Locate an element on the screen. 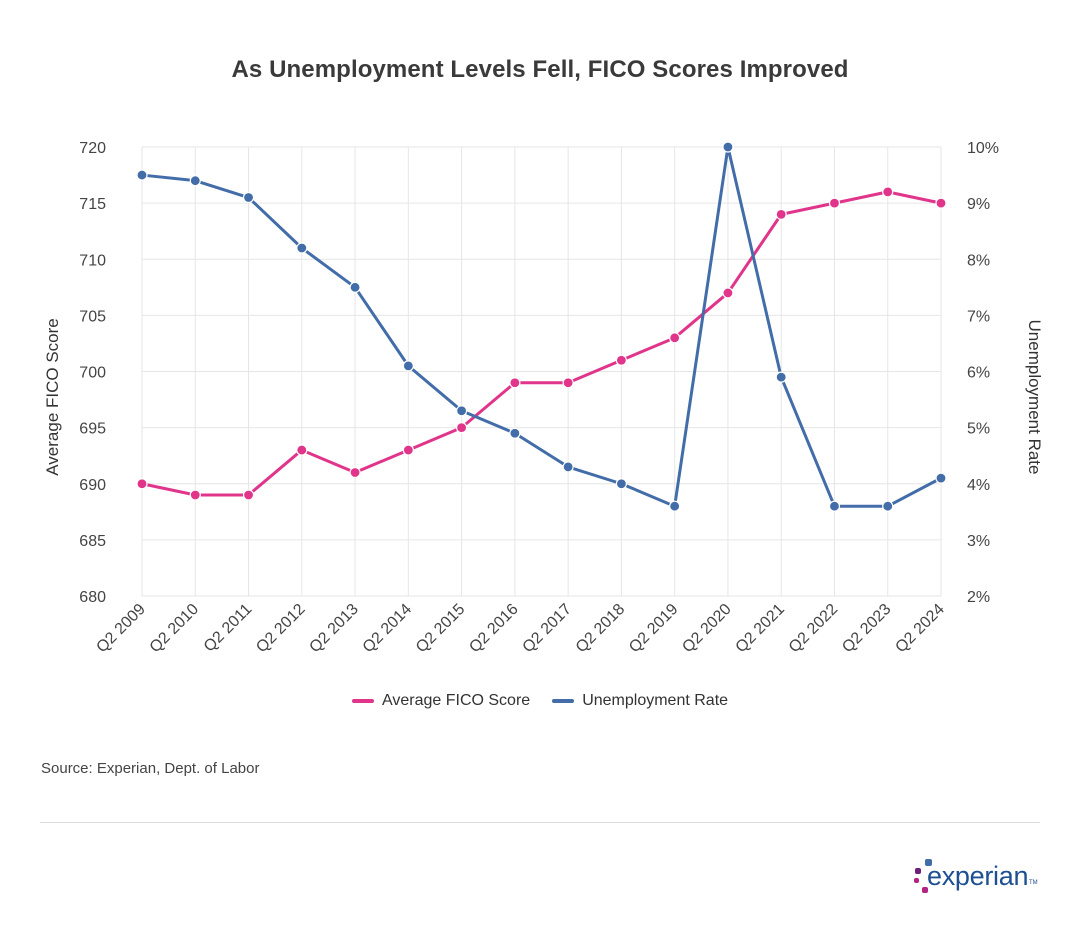 Image resolution: width=1080 pixels, height=933 pixels. x-tick-label: Q2 2021 is located at coordinates (760, 628).